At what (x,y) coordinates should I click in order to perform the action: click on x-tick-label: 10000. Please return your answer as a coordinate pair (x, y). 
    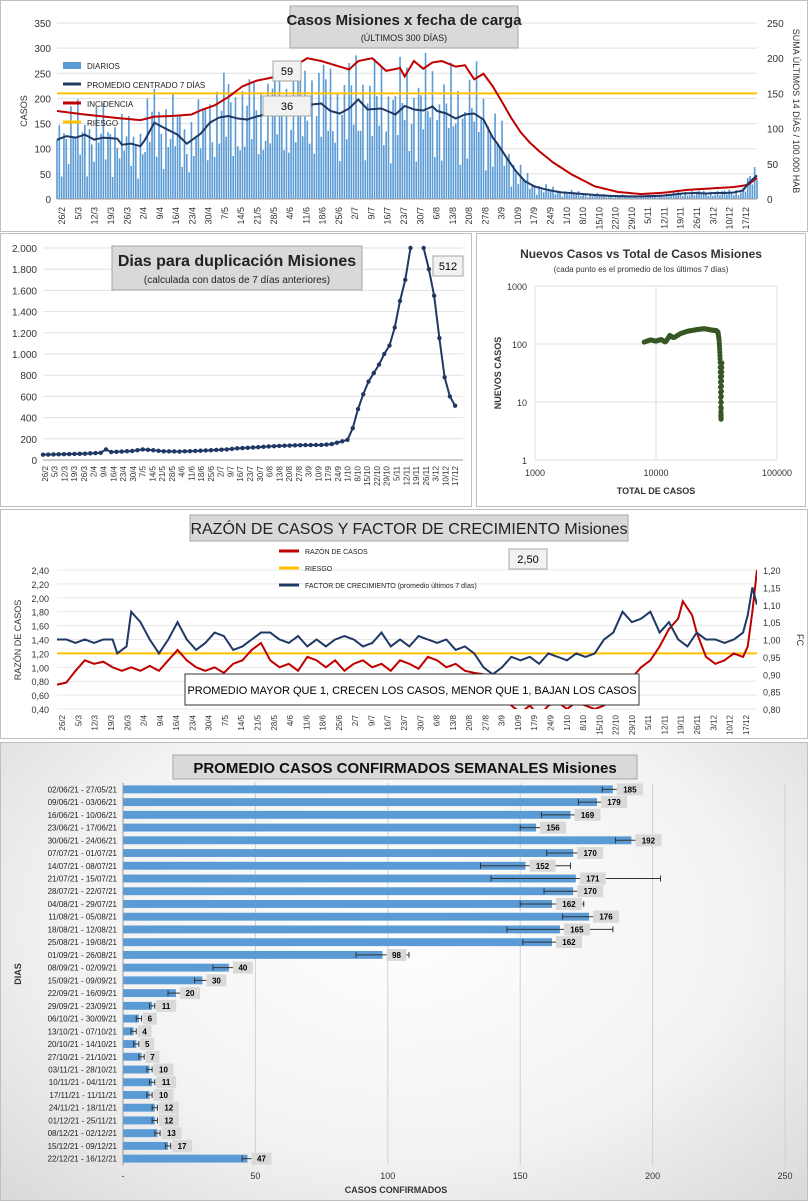
    Looking at the image, I should click on (655, 473).